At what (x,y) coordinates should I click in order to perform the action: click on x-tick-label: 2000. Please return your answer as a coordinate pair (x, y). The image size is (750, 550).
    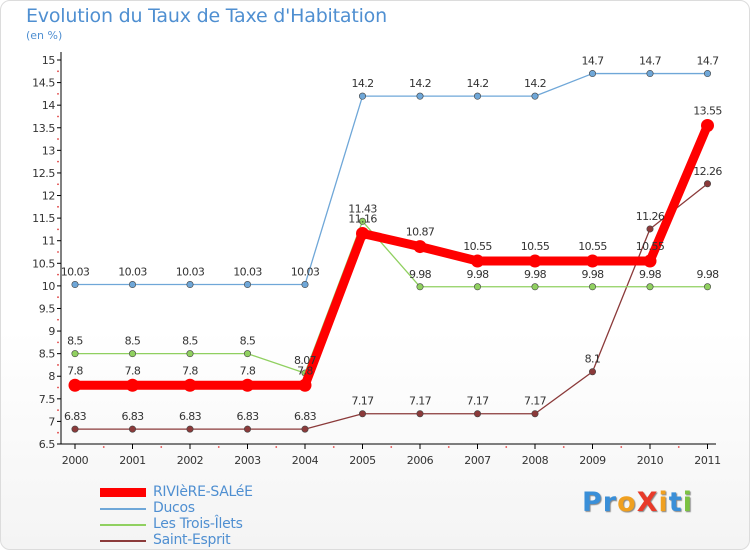
    Looking at the image, I should click on (75, 460).